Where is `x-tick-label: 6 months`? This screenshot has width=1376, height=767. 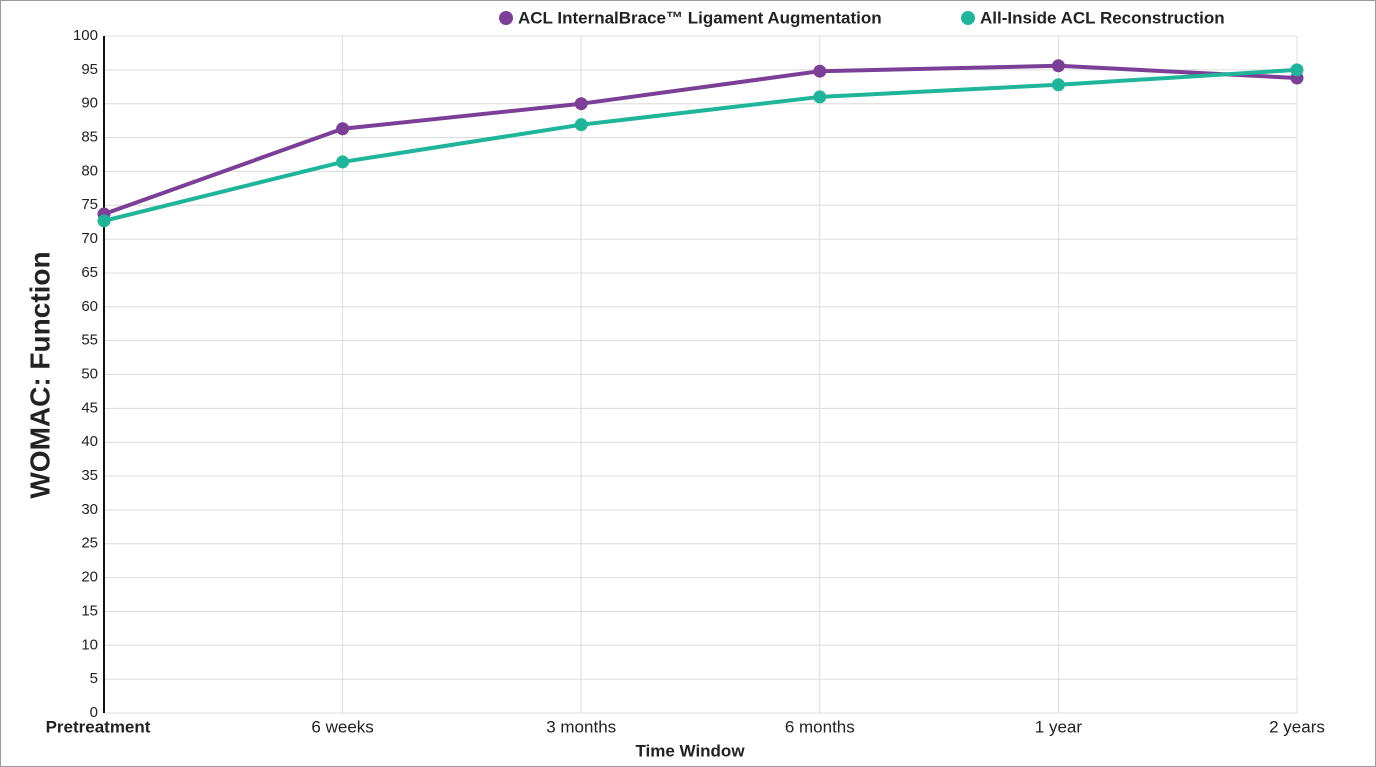
x-tick-label: 6 months is located at coordinates (820, 726).